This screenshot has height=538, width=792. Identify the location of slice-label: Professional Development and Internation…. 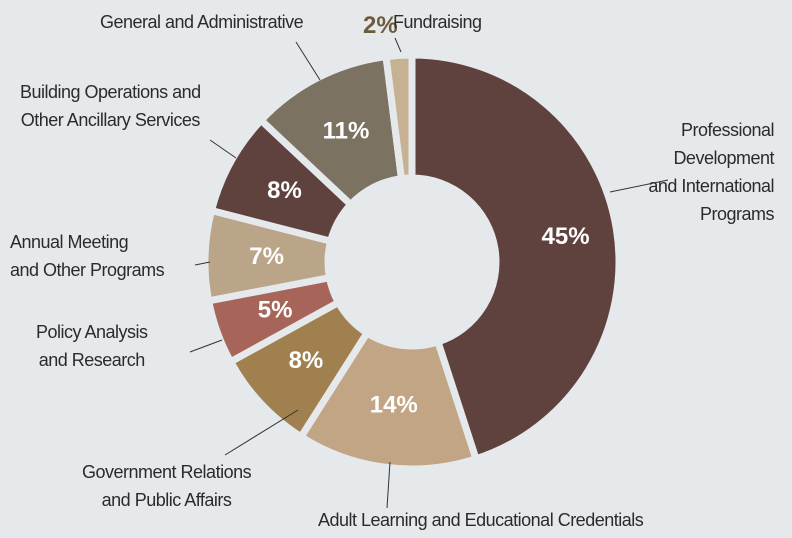
(711, 172).